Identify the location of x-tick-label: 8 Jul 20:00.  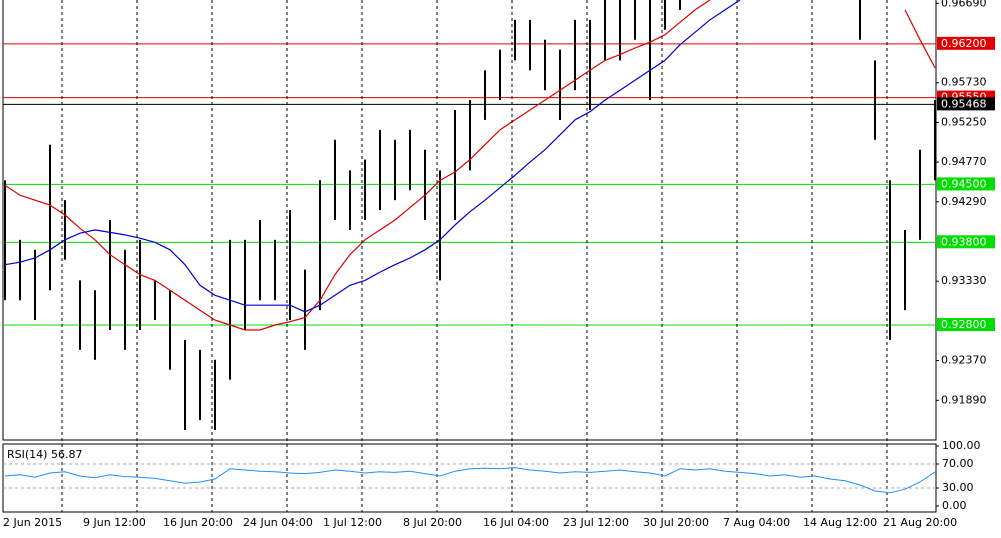
(432, 522).